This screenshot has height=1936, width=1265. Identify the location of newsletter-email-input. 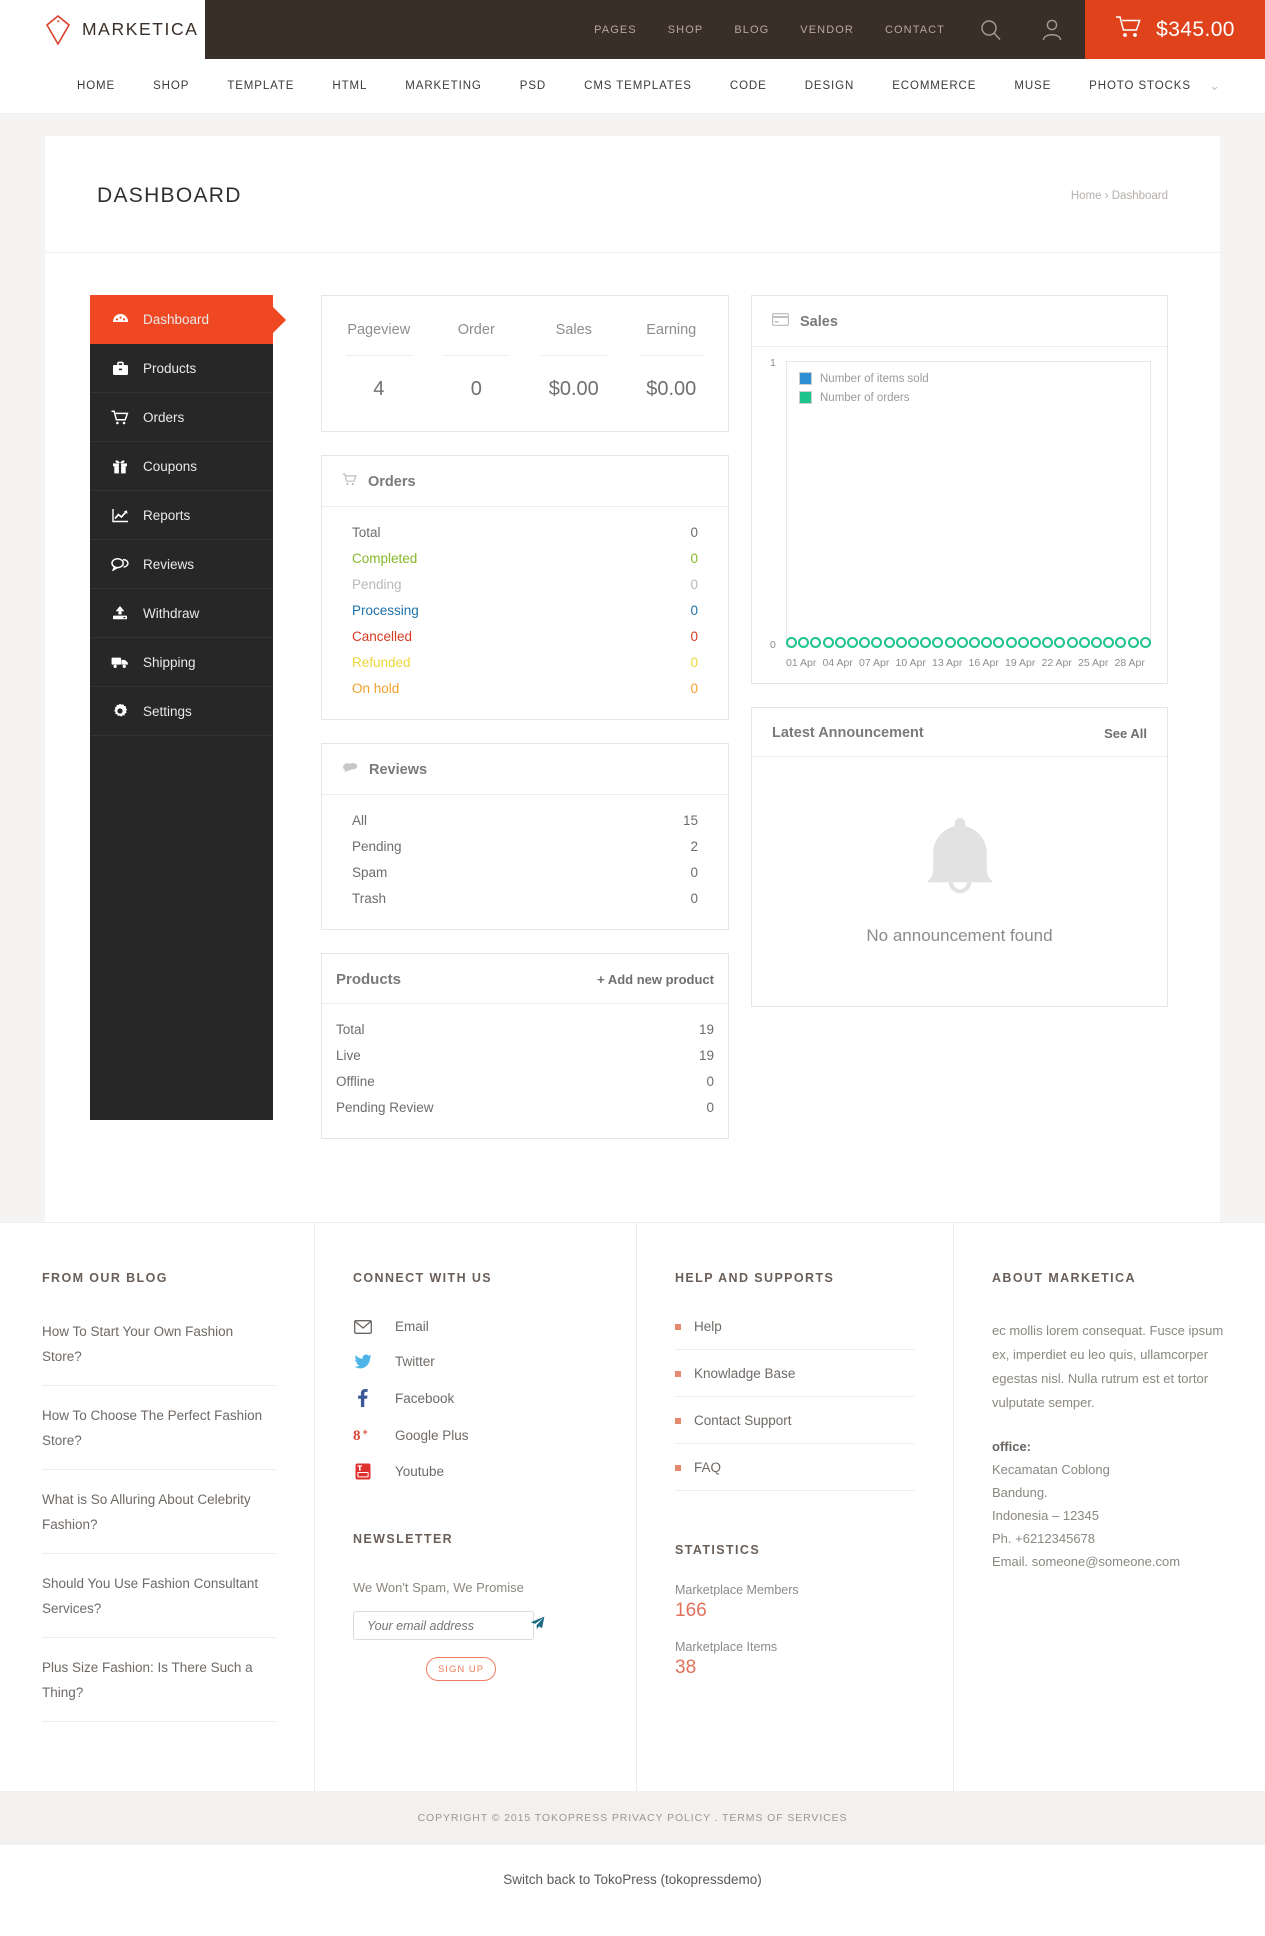
(448, 1625).